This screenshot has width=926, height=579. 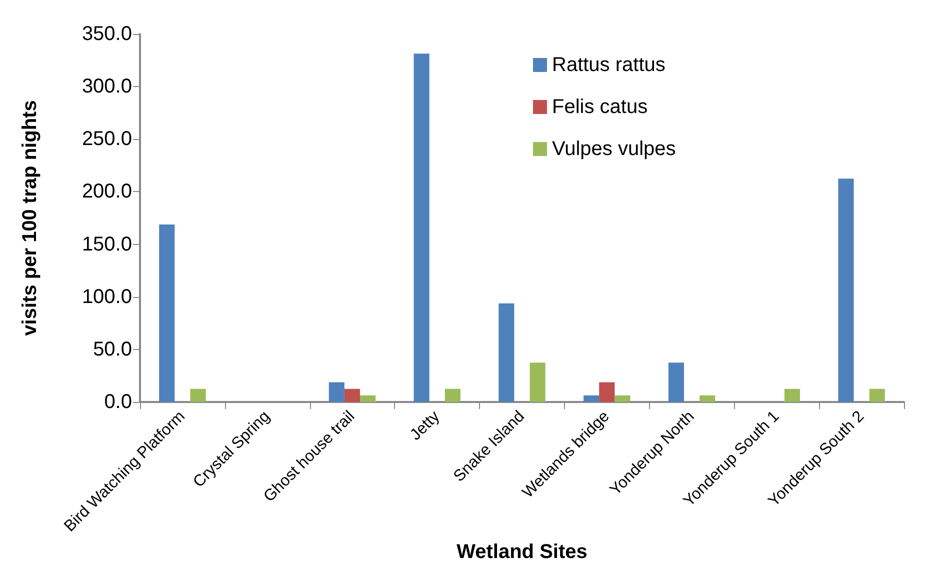 I want to click on y-tick-label: 100.0, so click(x=107, y=297).